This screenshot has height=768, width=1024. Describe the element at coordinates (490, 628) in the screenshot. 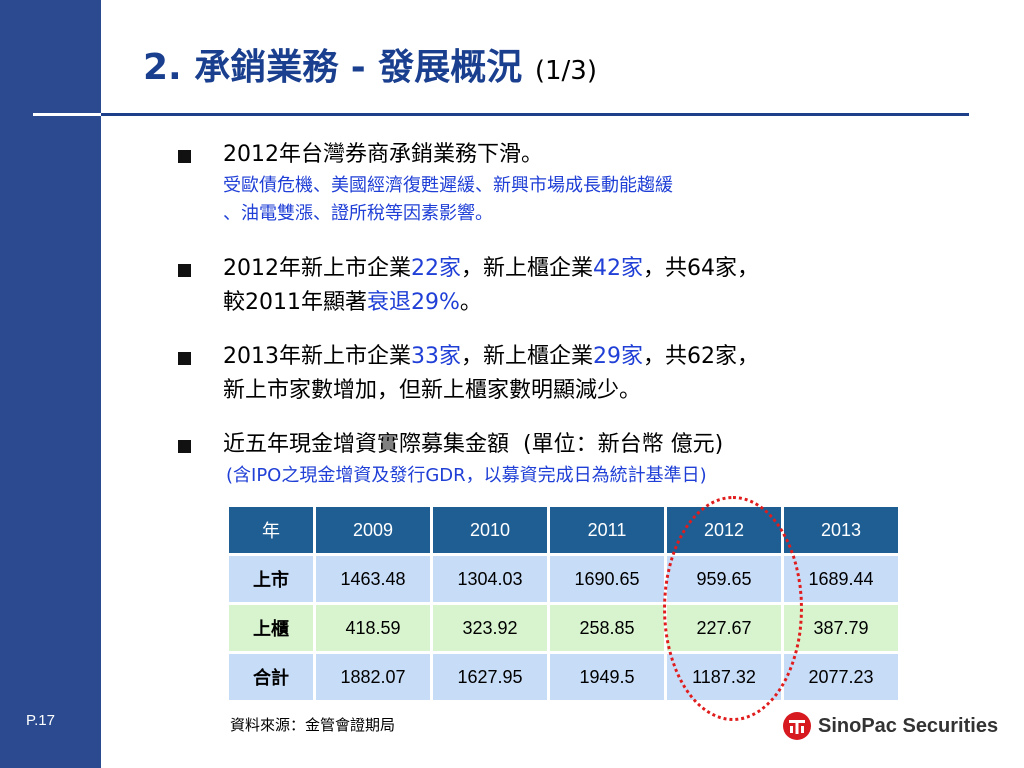

I see `table-cell: 323.92` at that location.